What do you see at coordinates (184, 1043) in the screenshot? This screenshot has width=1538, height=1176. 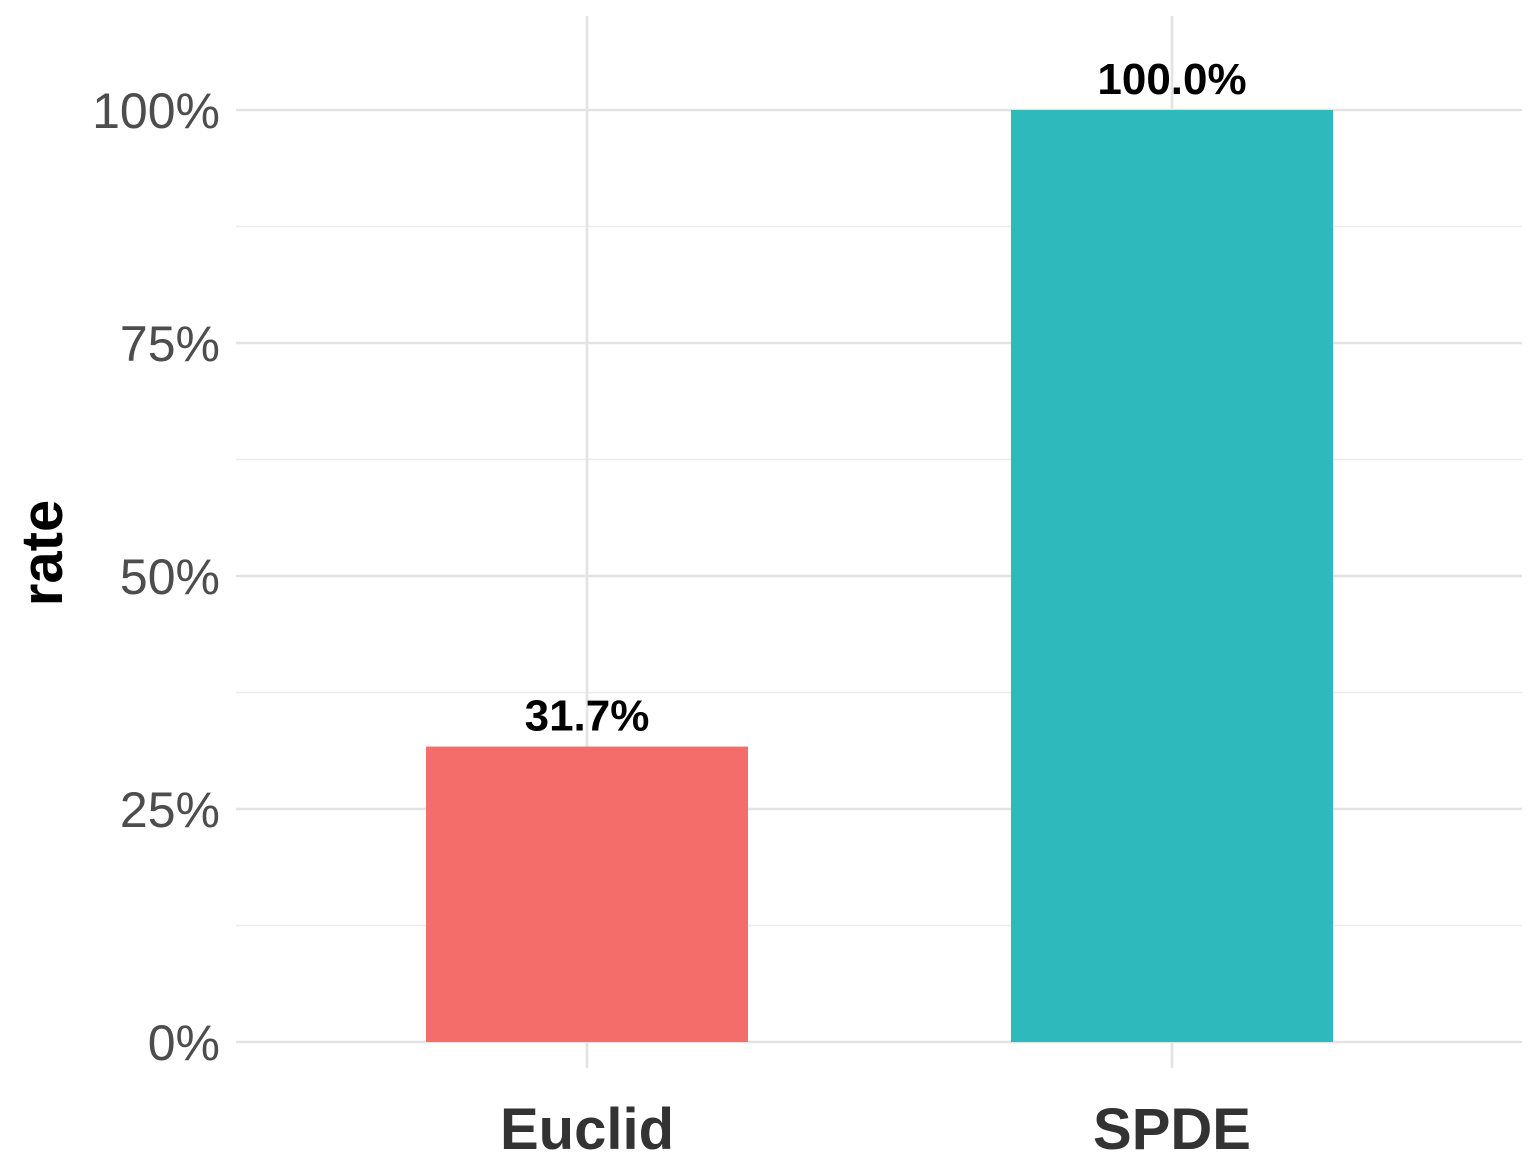 I see `y-tick-label: 0%` at bounding box center [184, 1043].